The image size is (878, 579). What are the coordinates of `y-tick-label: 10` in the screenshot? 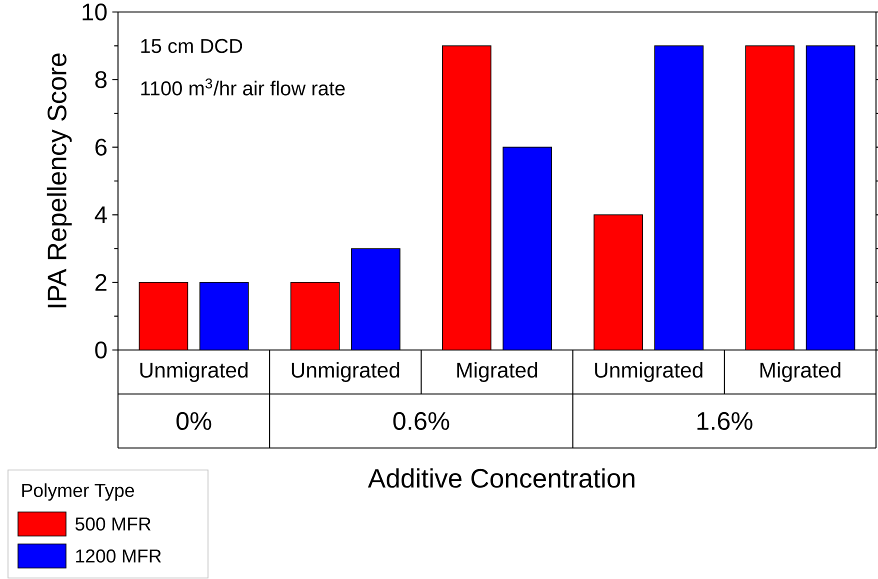 It's located at (94, 11).